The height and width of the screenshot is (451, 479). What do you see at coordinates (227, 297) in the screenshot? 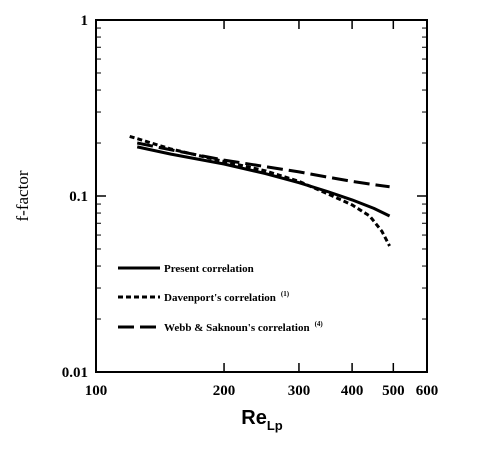
I see `legend-label-2: Davenport's correlation (1)` at bounding box center [227, 297].